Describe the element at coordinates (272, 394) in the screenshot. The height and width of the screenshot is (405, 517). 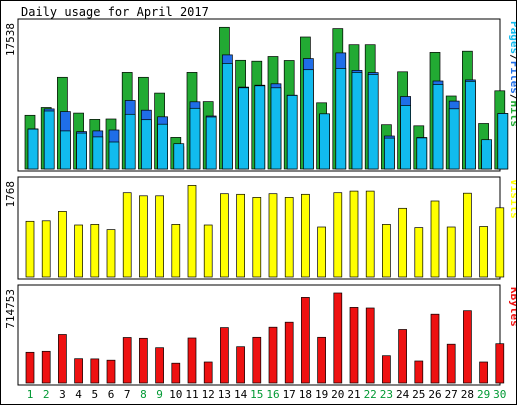
I see `x-tick-label-day-16: 16` at that location.